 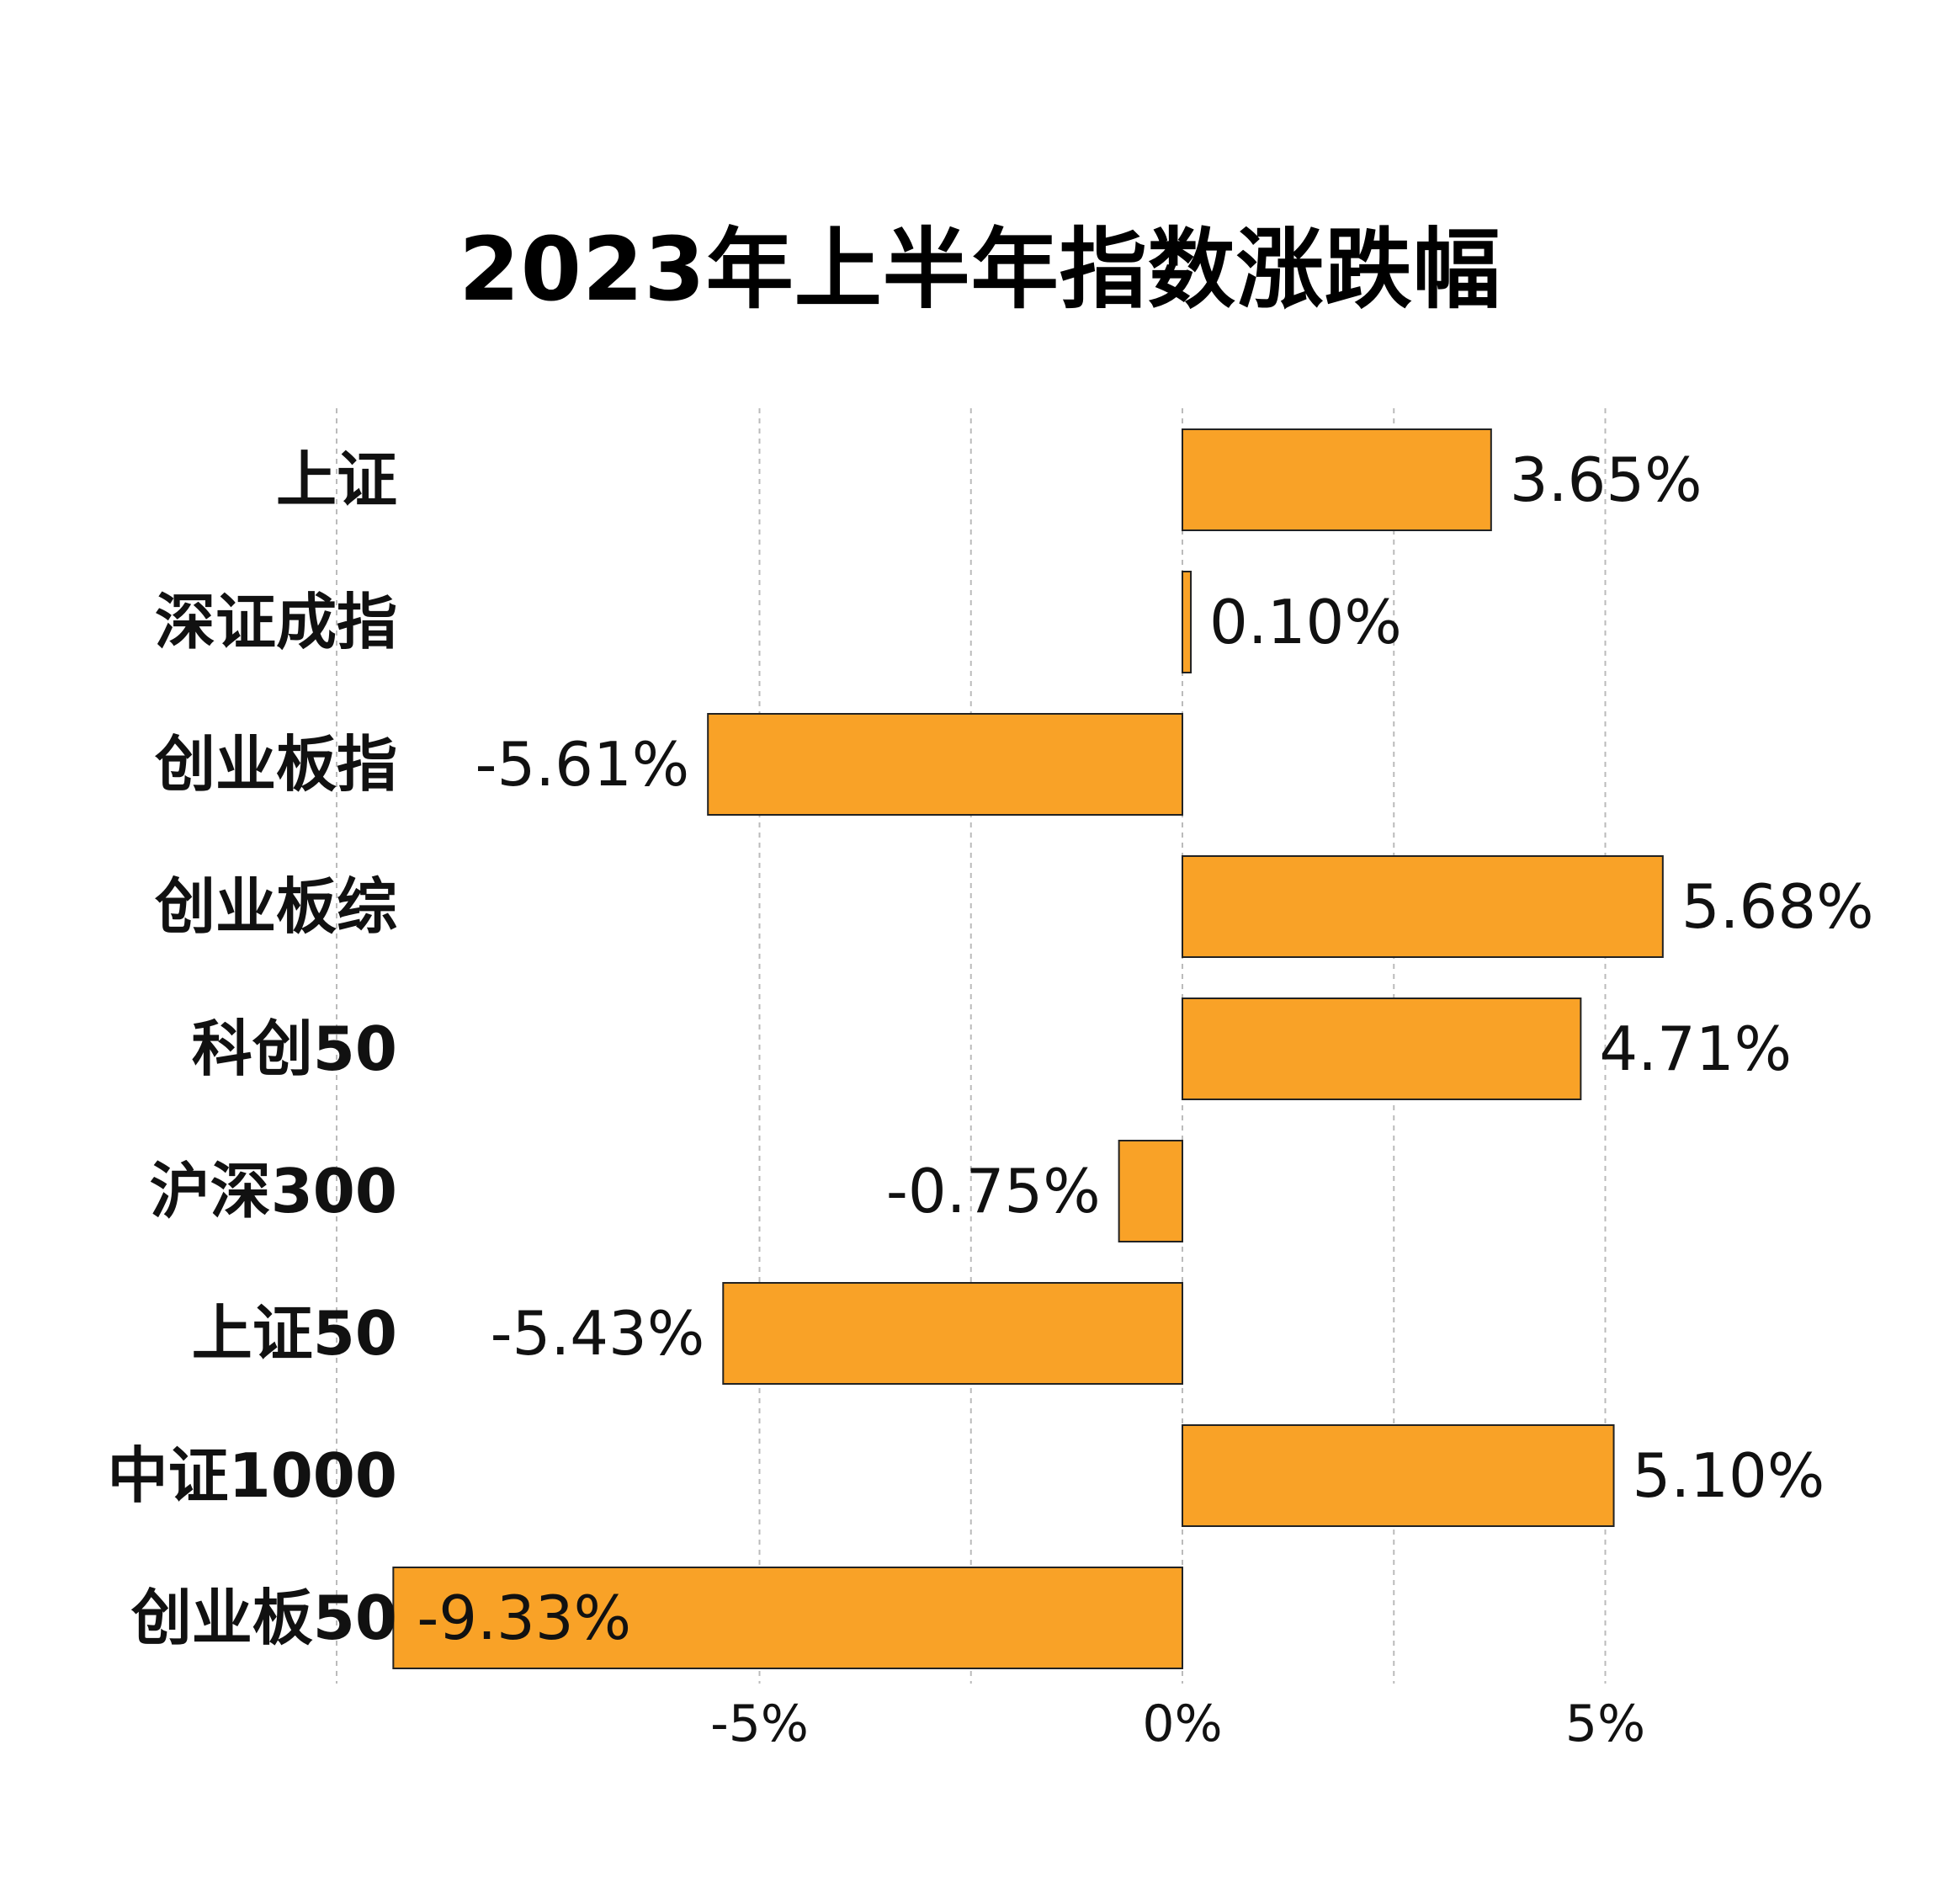 I want to click on category-label: 沪深300, so click(x=273, y=1191).